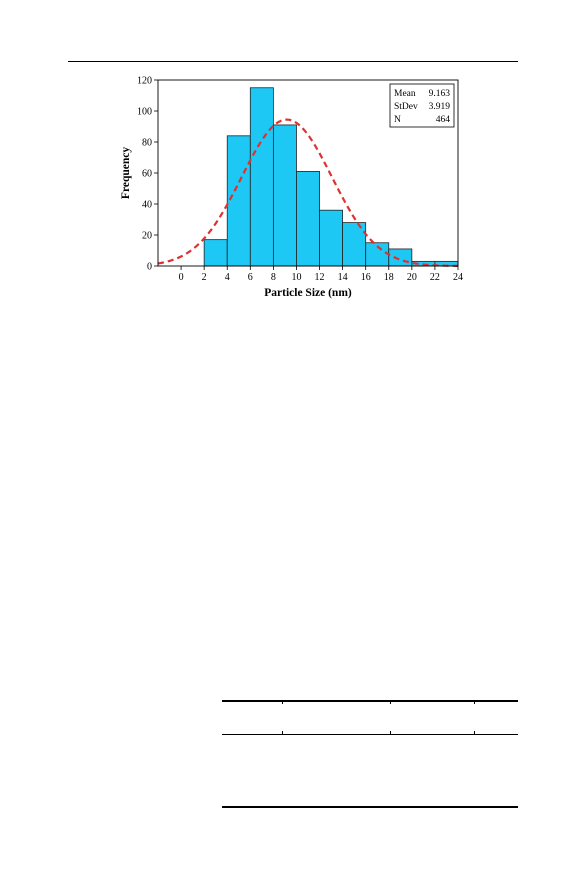  What do you see at coordinates (412, 277) in the screenshot?
I see `x-tick-label: 20` at bounding box center [412, 277].